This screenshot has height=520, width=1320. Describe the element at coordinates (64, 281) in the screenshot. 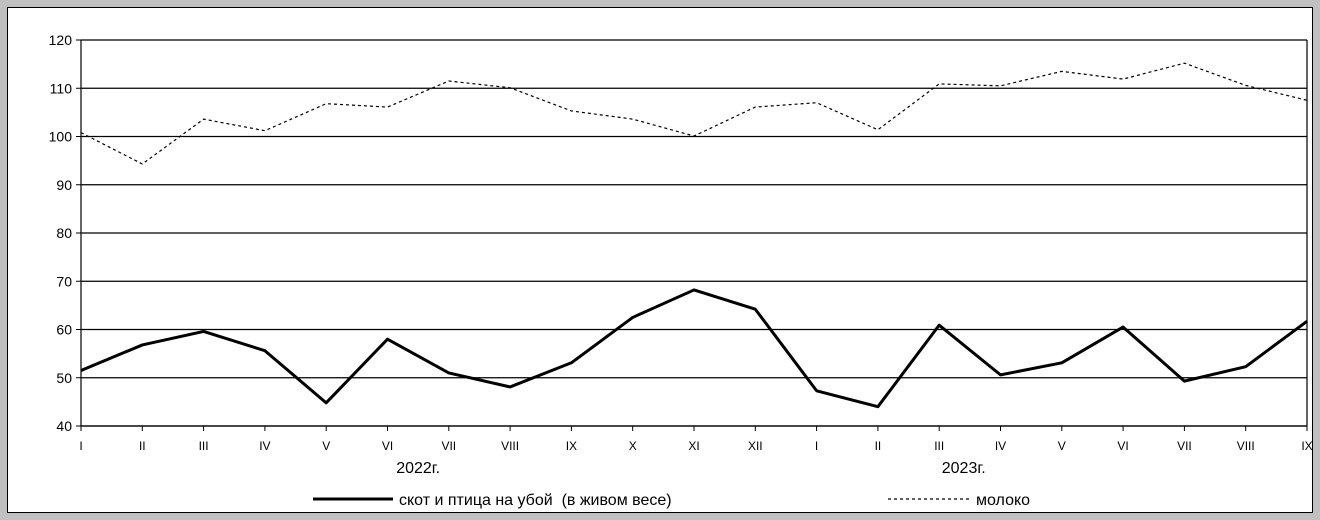

I see `y-tick-label: 70` at that location.